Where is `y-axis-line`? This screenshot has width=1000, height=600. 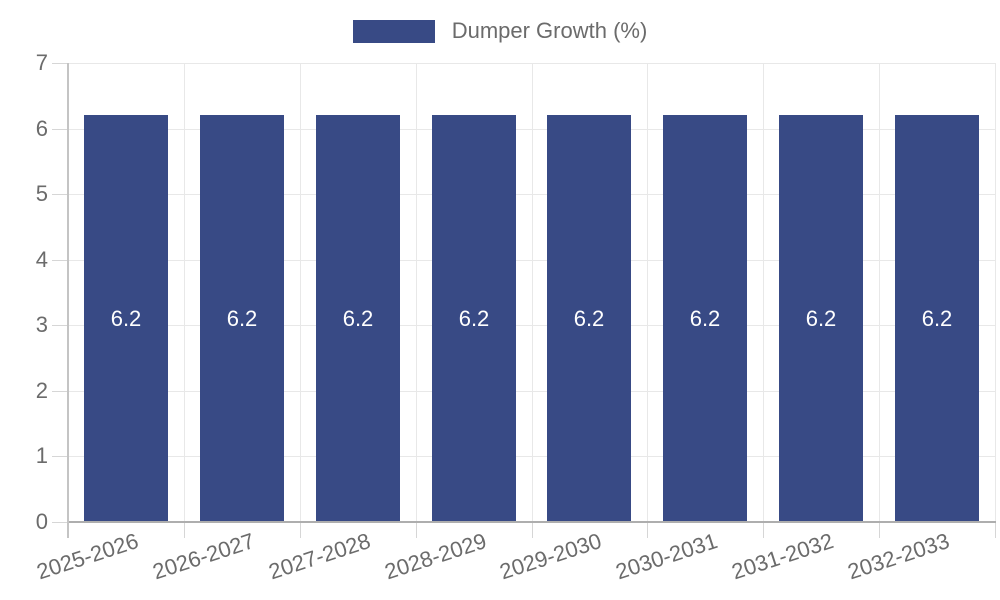 y-axis-line is located at coordinates (68, 300).